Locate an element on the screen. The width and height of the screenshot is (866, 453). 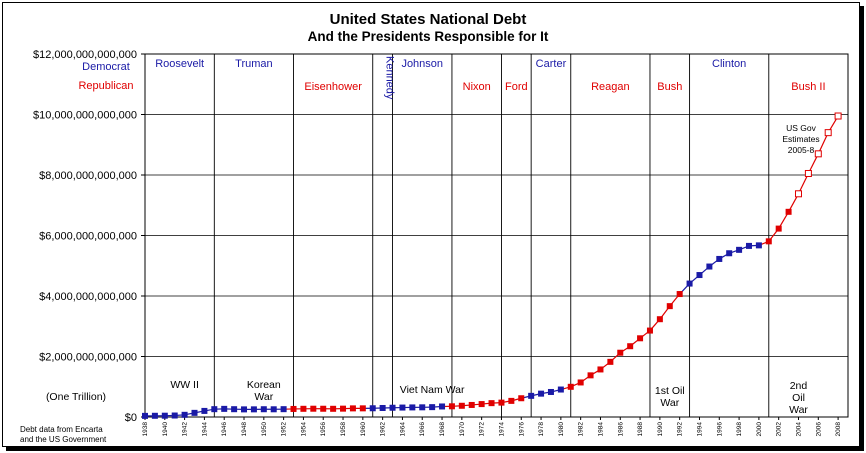
data-point-1953 is located at coordinates (293, 408).